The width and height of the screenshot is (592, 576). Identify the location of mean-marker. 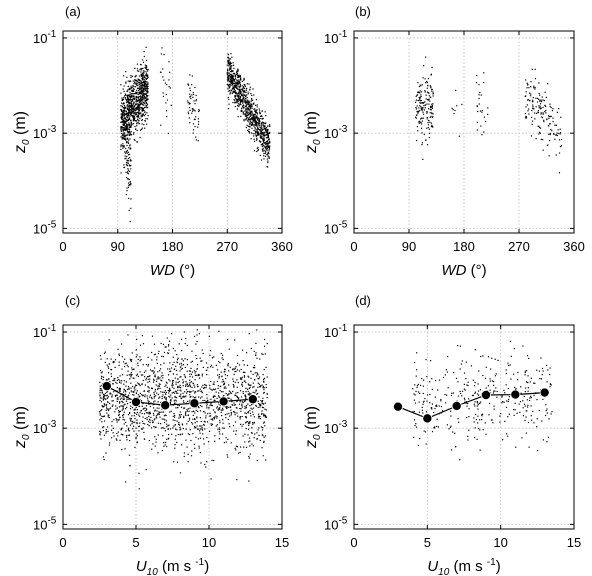
(194, 403).